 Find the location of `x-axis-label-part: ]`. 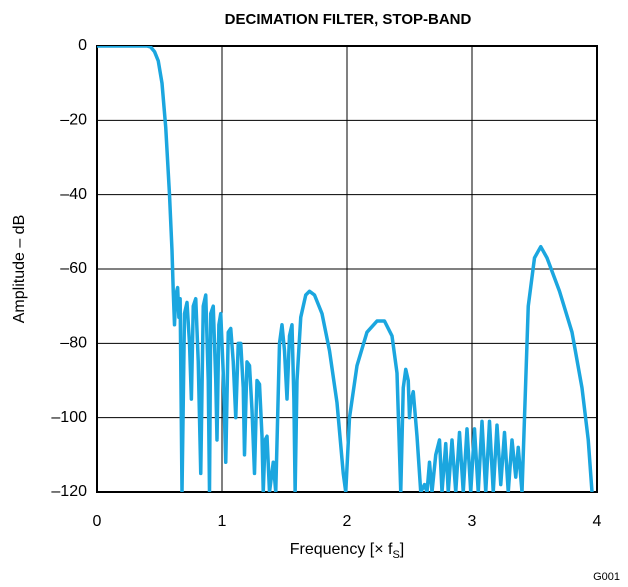

x-axis-label-part: ] is located at coordinates (402, 549).